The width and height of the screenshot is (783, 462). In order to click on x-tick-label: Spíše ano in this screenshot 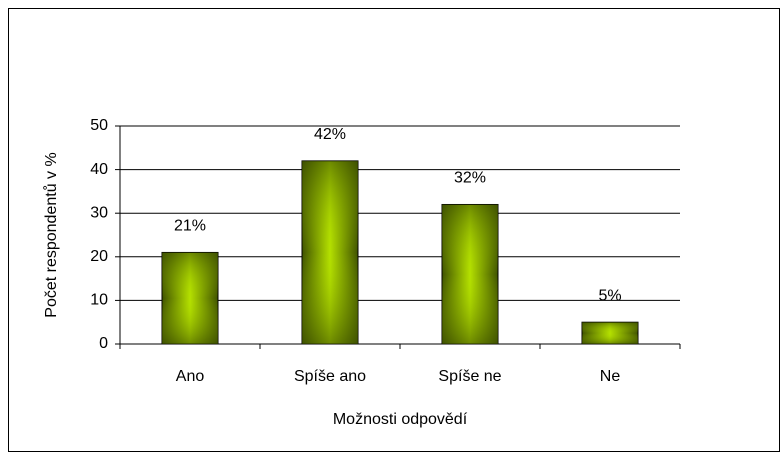, I will do `click(330, 376)`.